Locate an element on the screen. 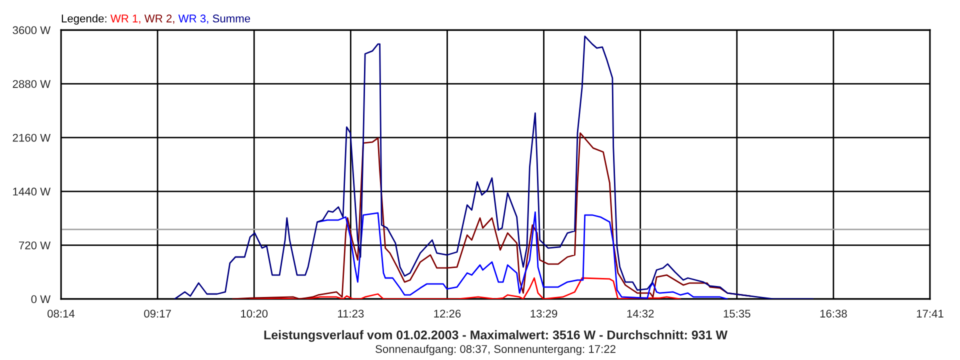 The width and height of the screenshot is (960, 360). y-tick-label: 3600 W is located at coordinates (31, 30).